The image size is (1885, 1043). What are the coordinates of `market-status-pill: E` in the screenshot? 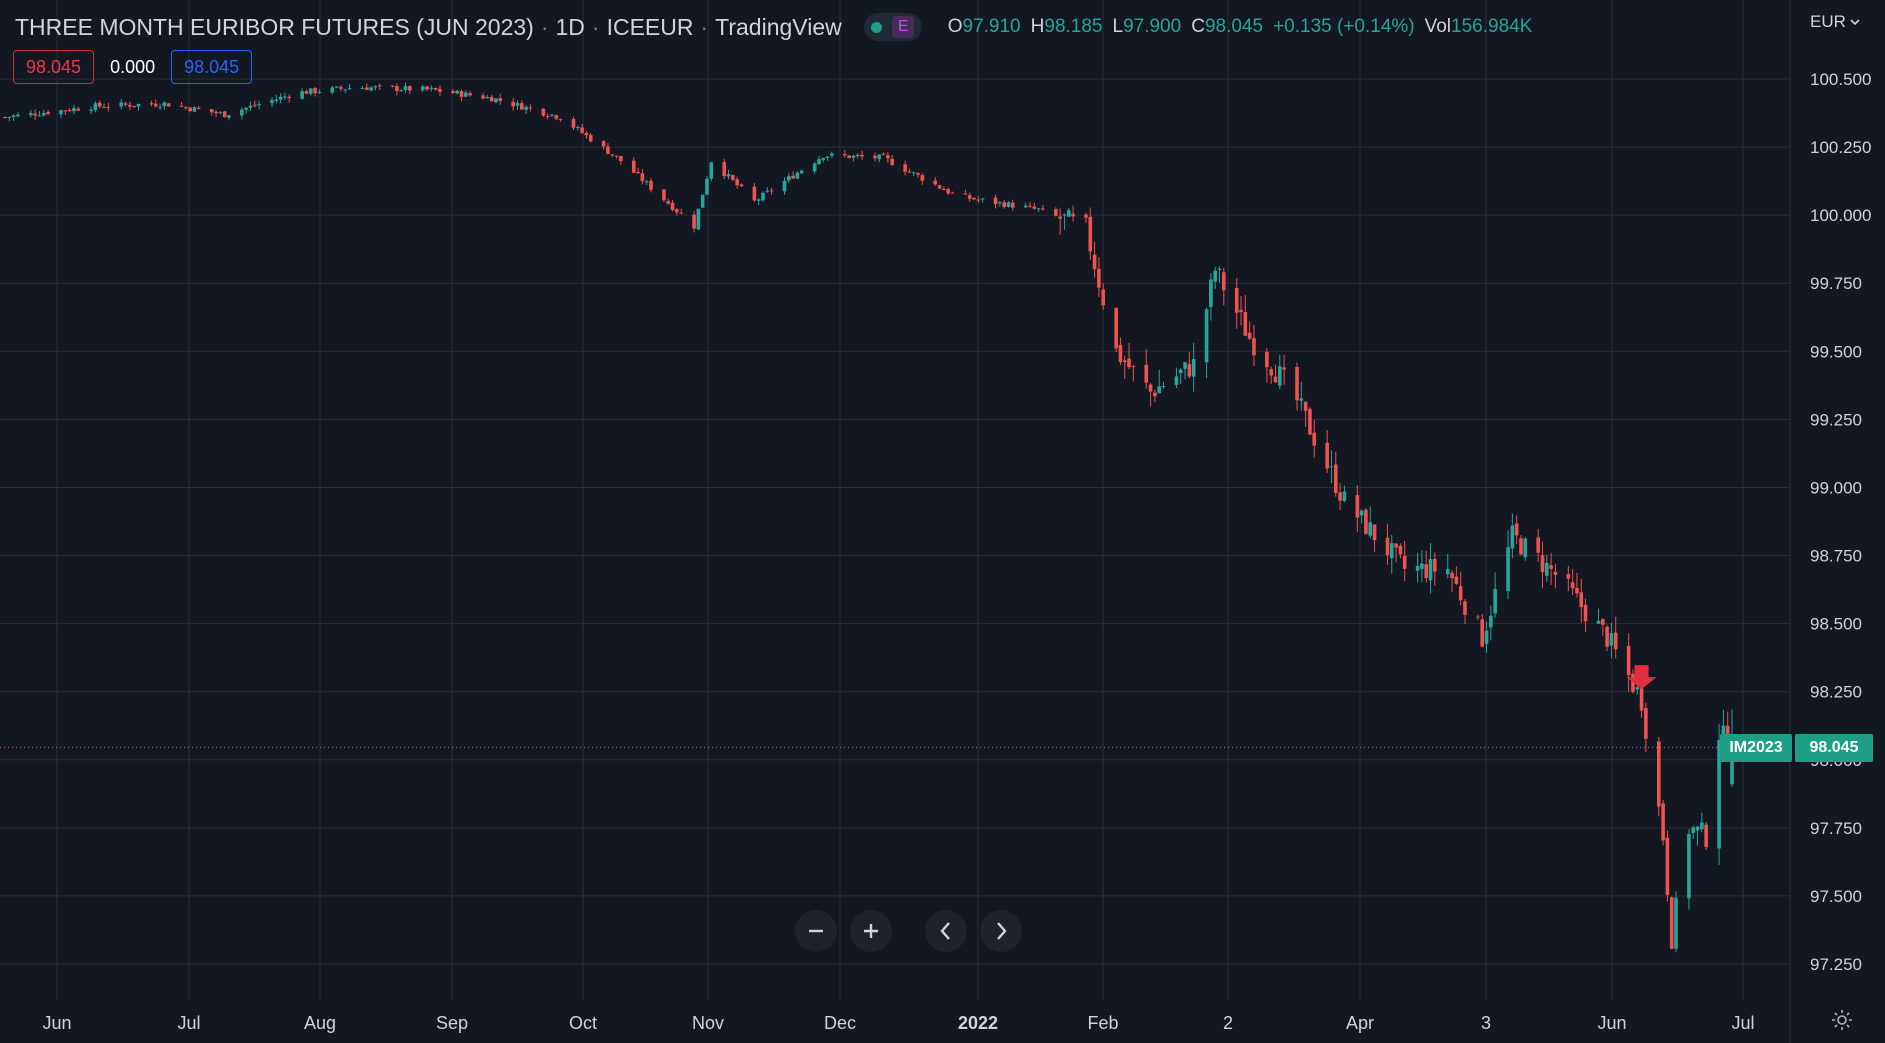 It's located at (892, 27).